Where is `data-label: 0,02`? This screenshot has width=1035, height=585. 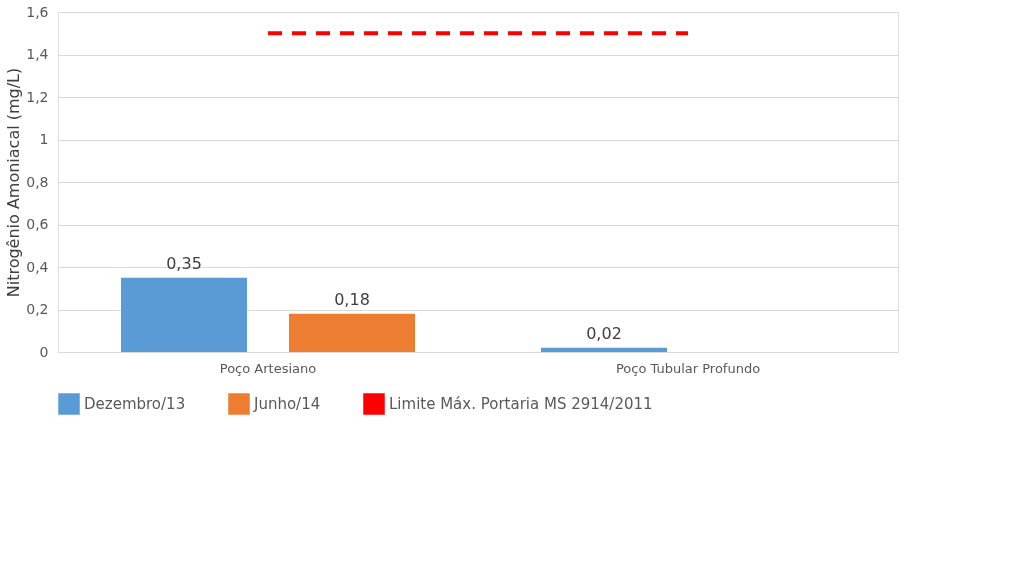
data-label: 0,02 is located at coordinates (604, 333).